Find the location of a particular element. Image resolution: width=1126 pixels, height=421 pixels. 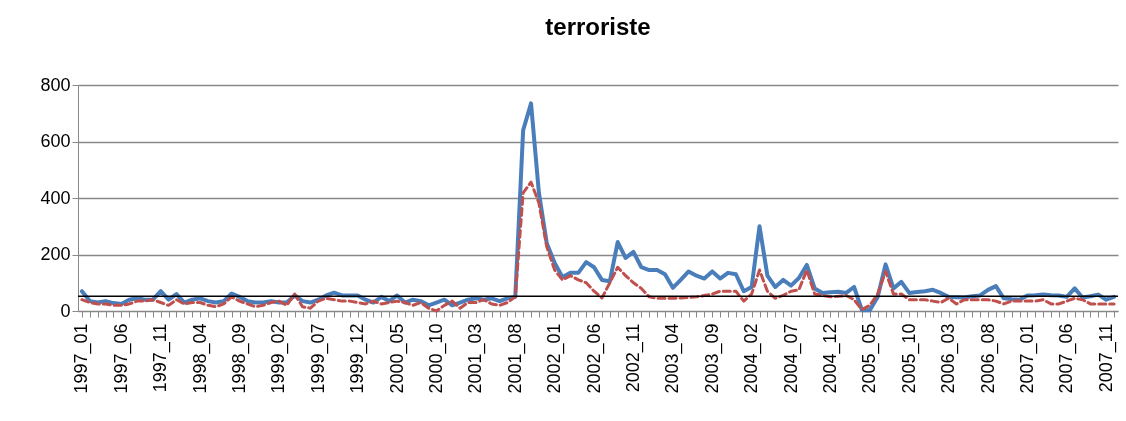

x-tick-label: 2007_11 is located at coordinates (1106, 358).